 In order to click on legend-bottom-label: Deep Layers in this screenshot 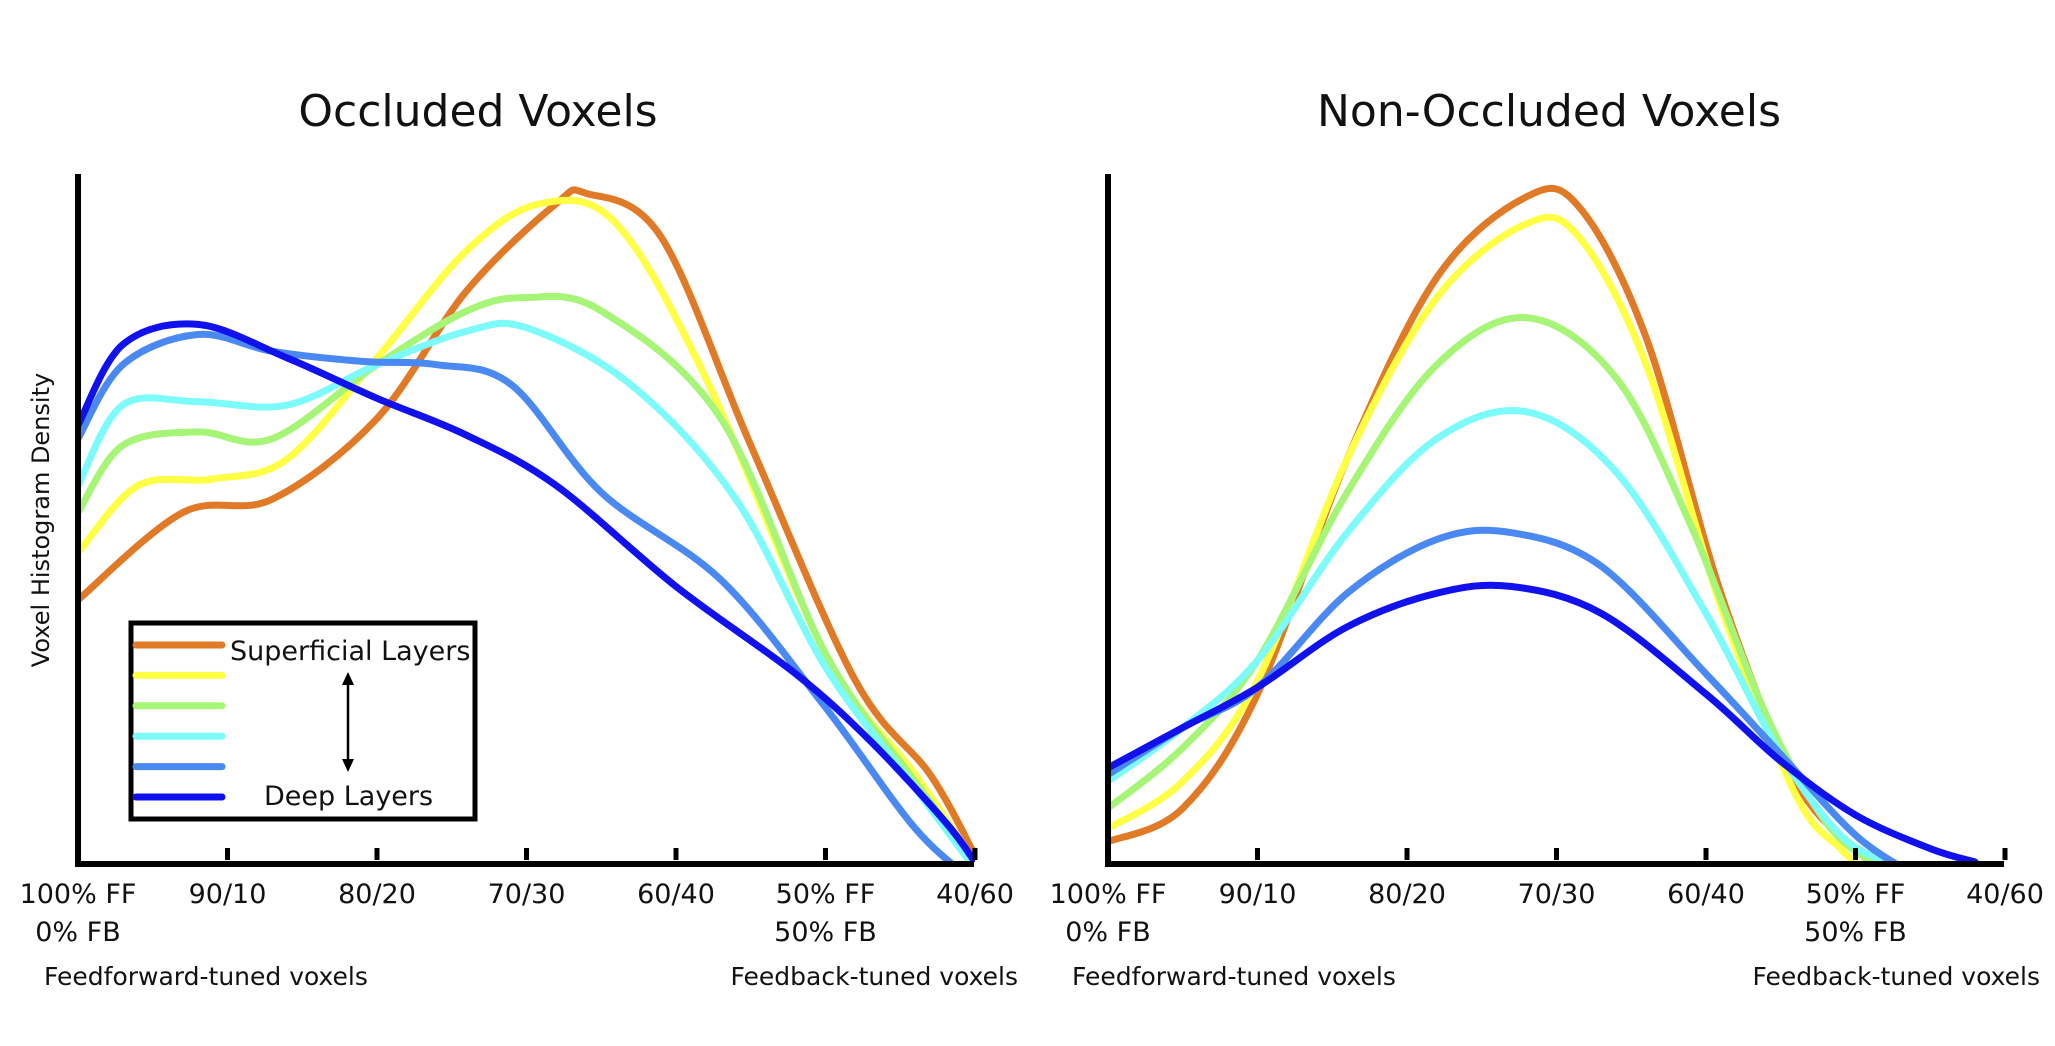, I will do `click(348, 796)`.